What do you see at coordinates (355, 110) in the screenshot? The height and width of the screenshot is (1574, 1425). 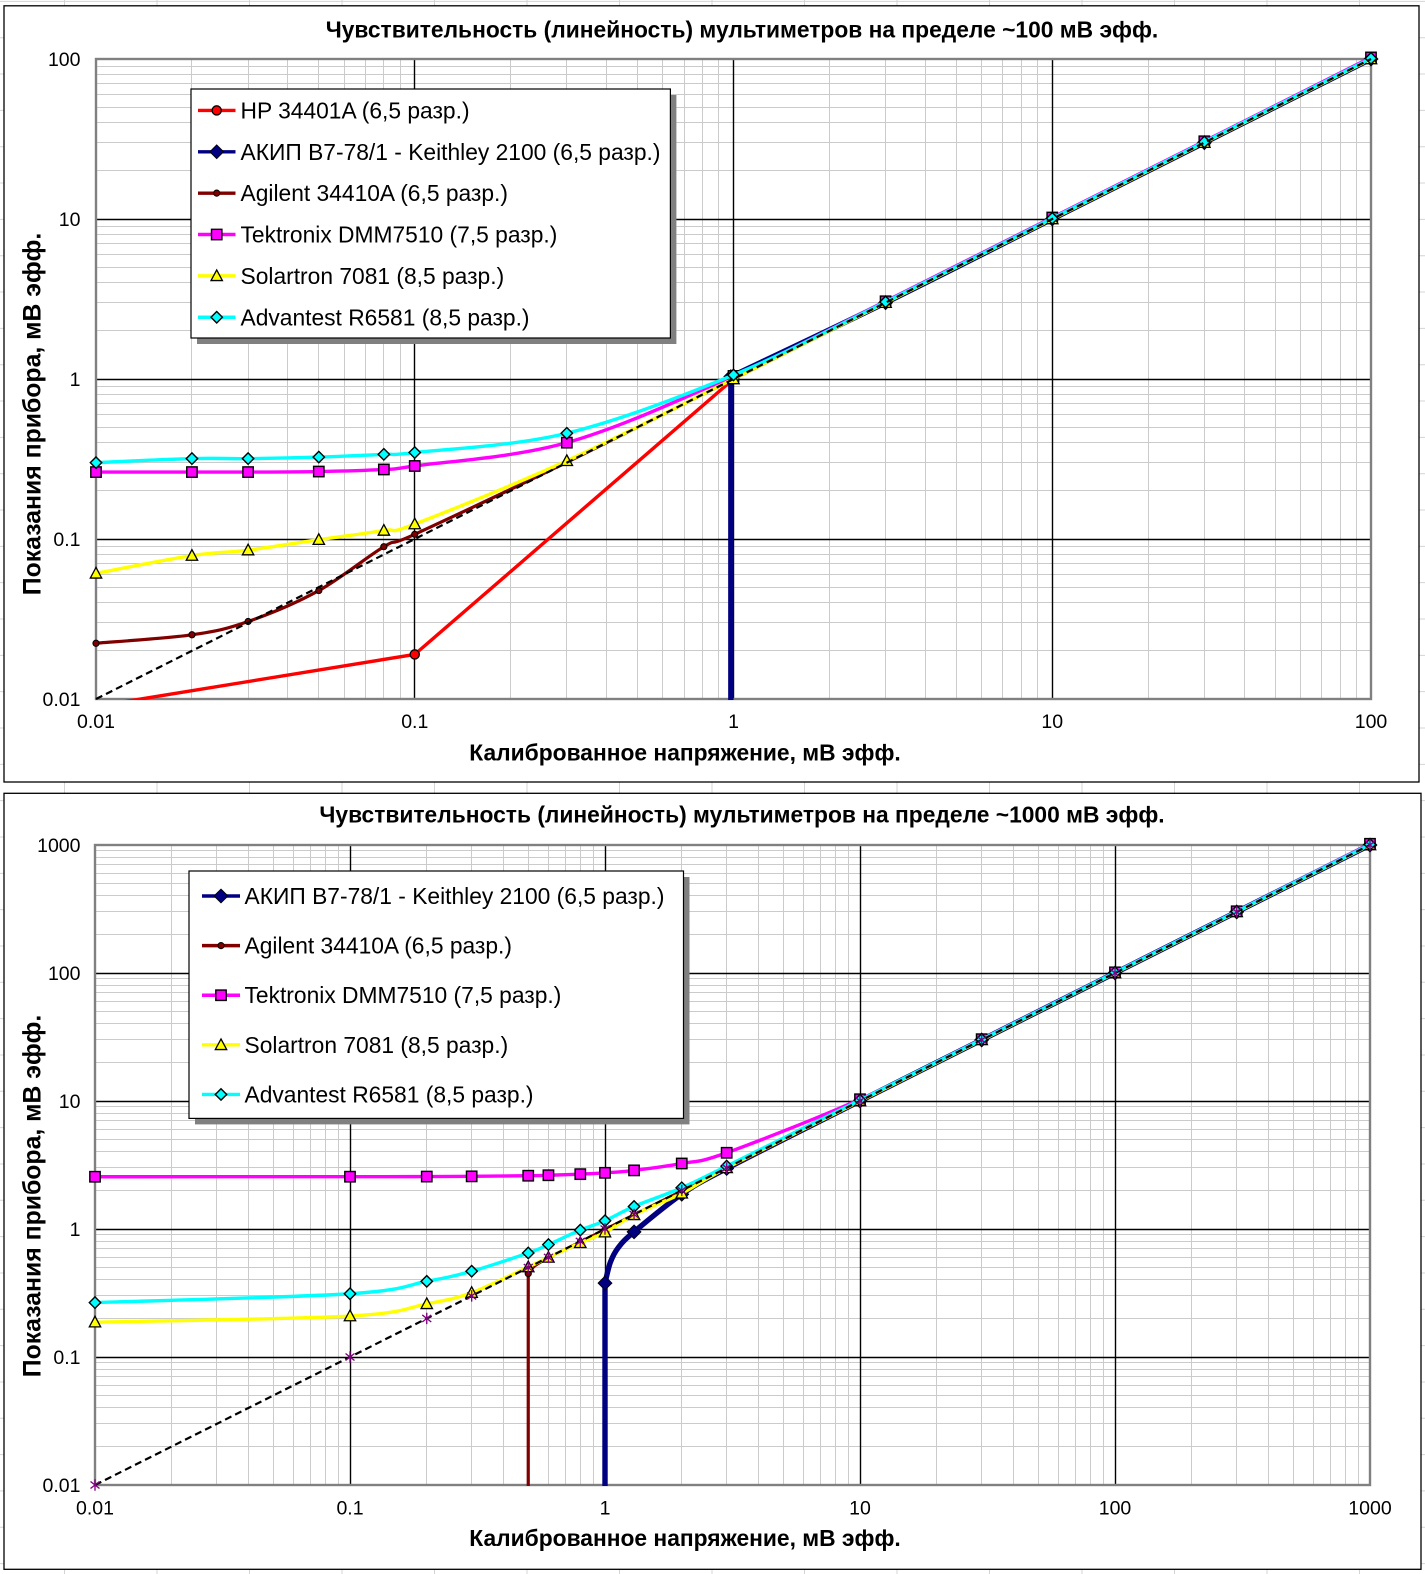 I see `svg-text: HP 34401A (6,5 разр.)` at bounding box center [355, 110].